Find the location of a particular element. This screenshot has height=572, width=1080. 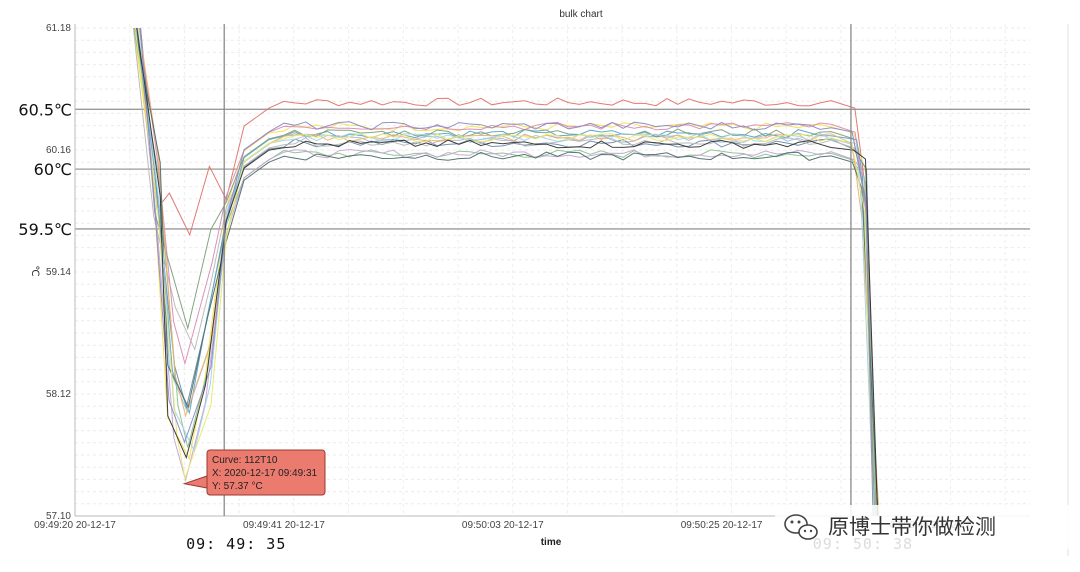

x-tick-label: 09:49:41 20-12-17 is located at coordinates (284, 525).